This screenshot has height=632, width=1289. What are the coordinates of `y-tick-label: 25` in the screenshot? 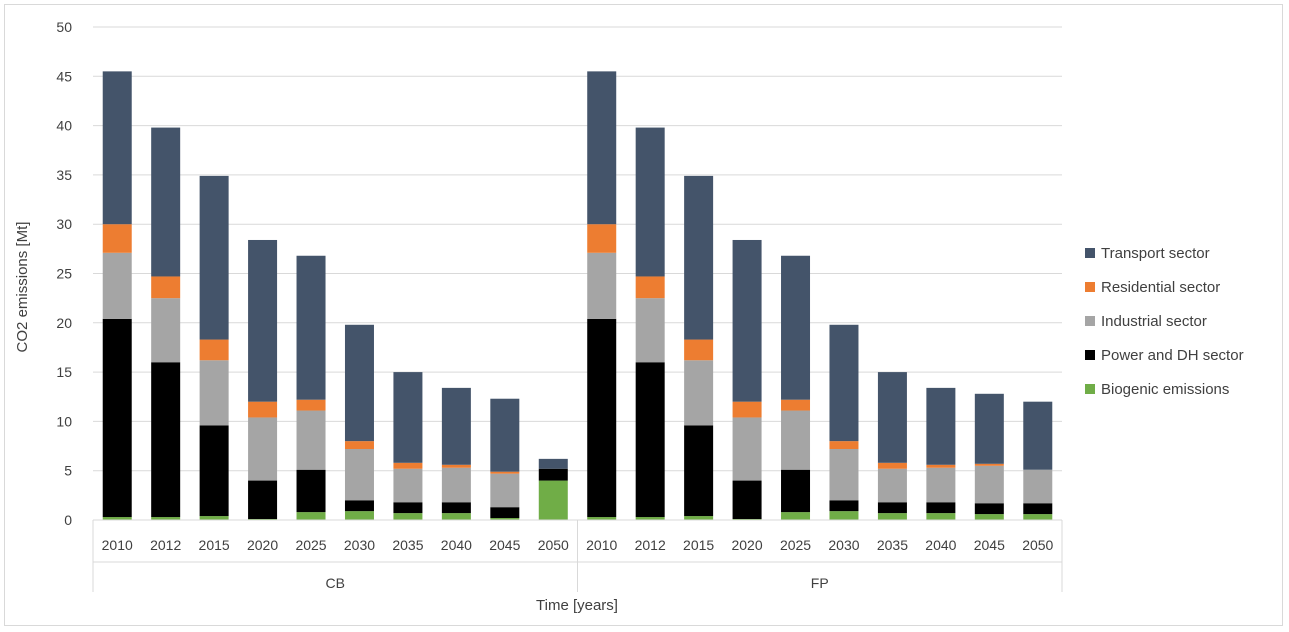 It's located at (64, 274).